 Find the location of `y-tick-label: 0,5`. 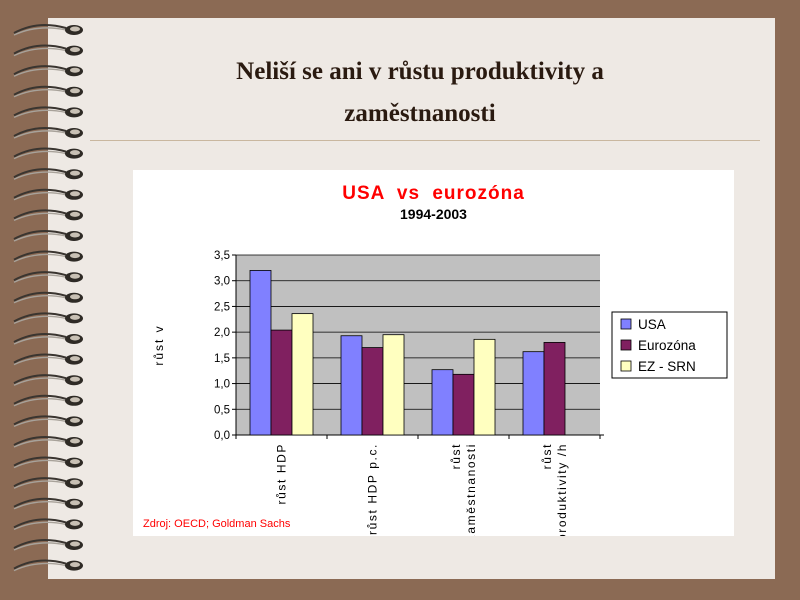

y-tick-label: 0,5 is located at coordinates (222, 410).